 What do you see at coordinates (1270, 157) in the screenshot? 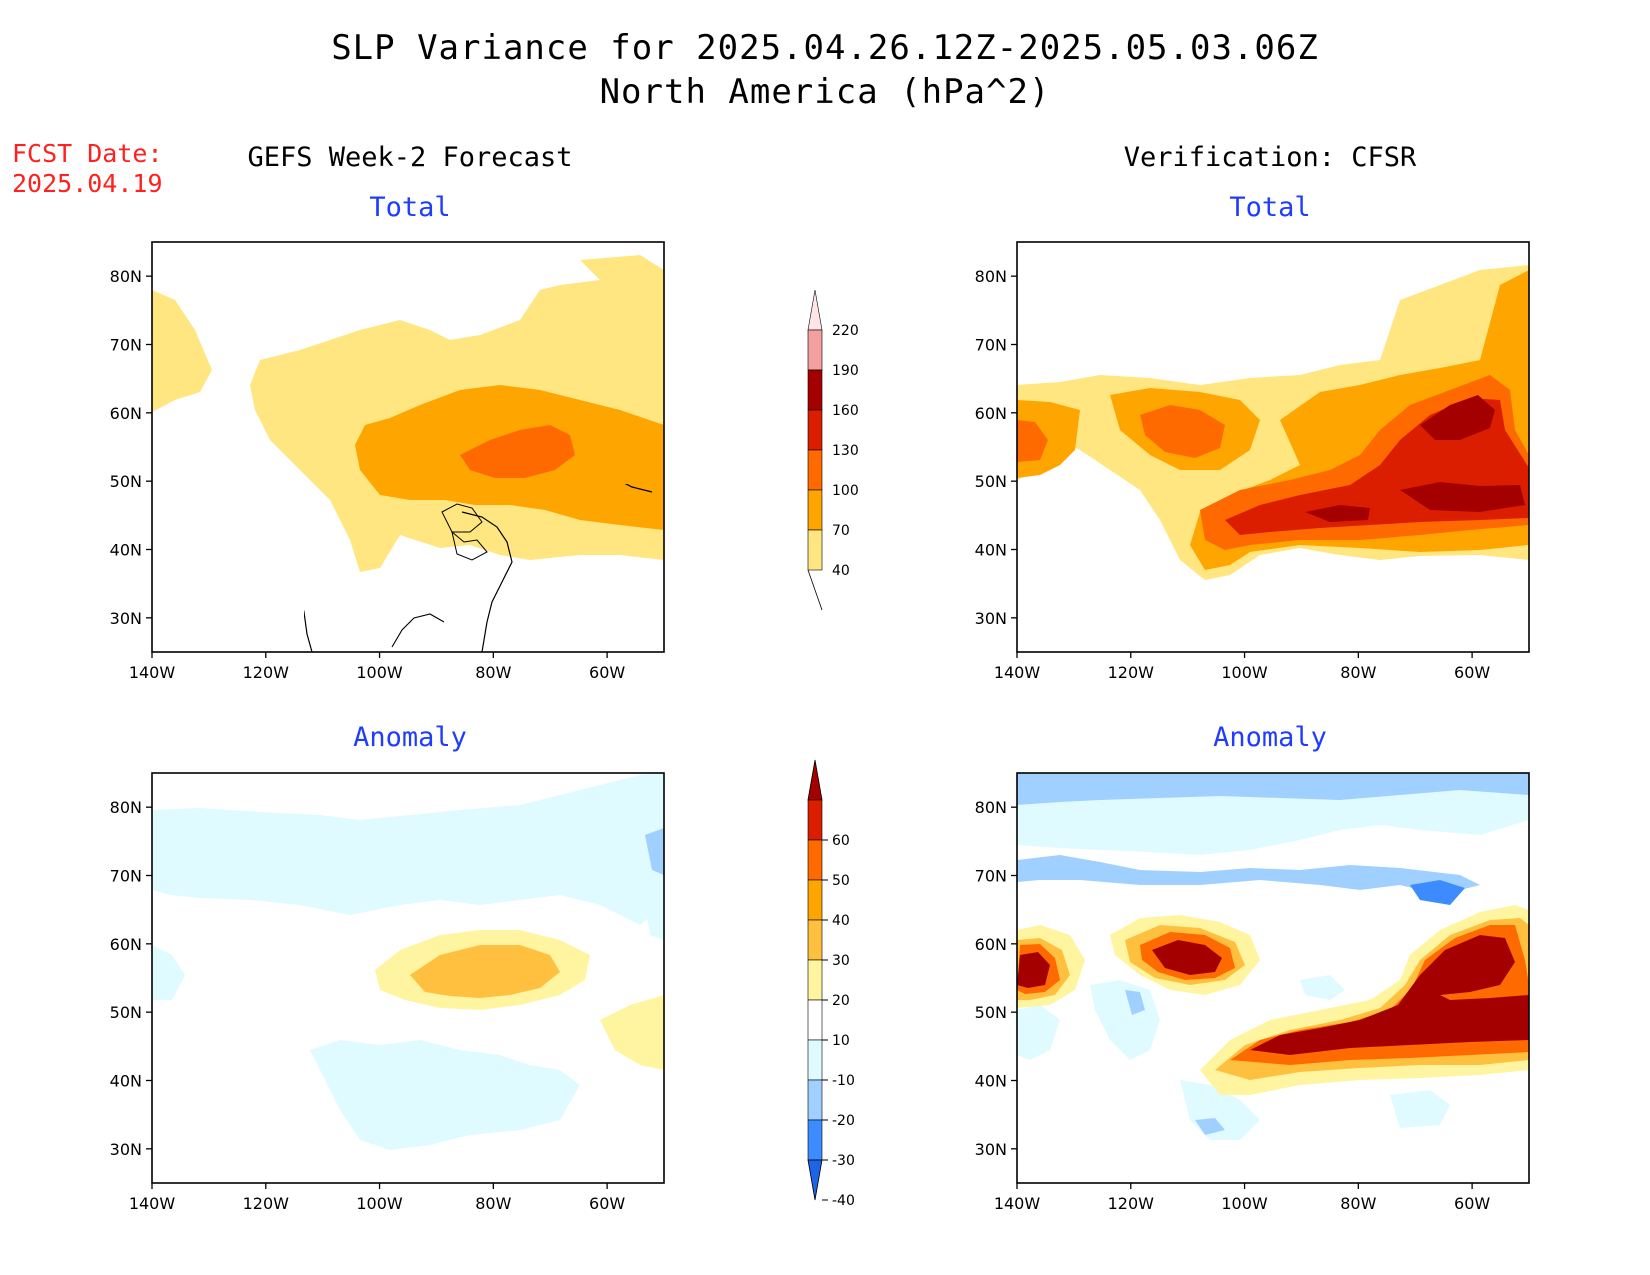
I see `column-title-verification: Verification: CFSR` at bounding box center [1270, 157].